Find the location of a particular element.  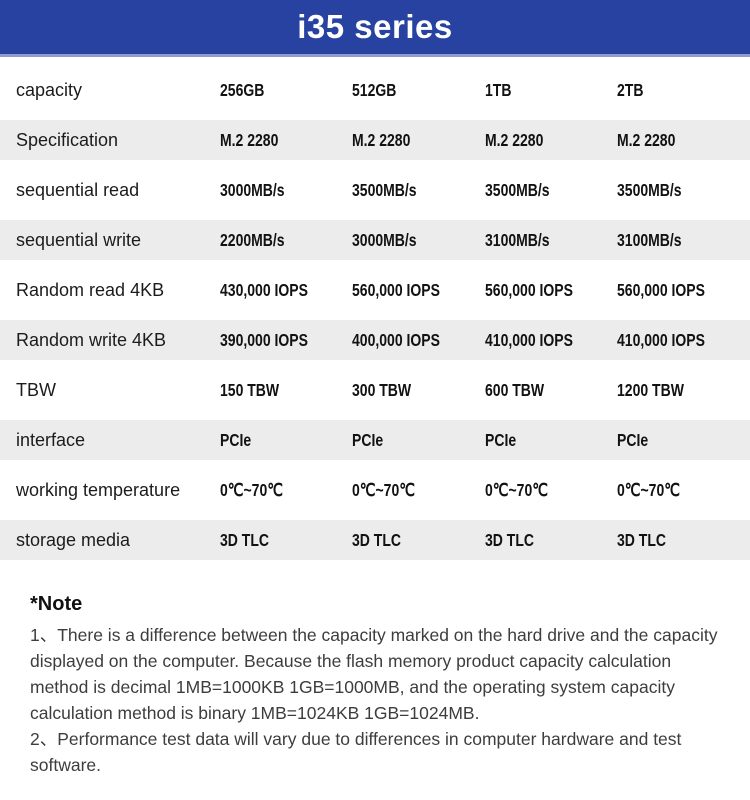

row-label: Random read 4KB is located at coordinates (90, 289).